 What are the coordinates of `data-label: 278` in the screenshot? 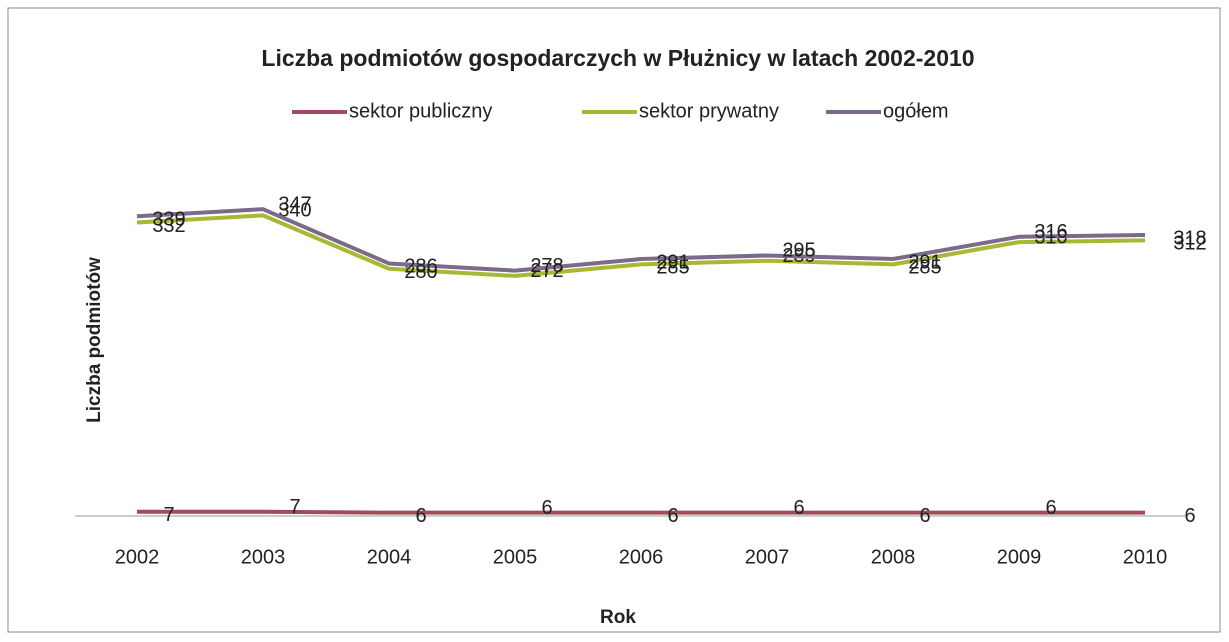 It's located at (546, 266).